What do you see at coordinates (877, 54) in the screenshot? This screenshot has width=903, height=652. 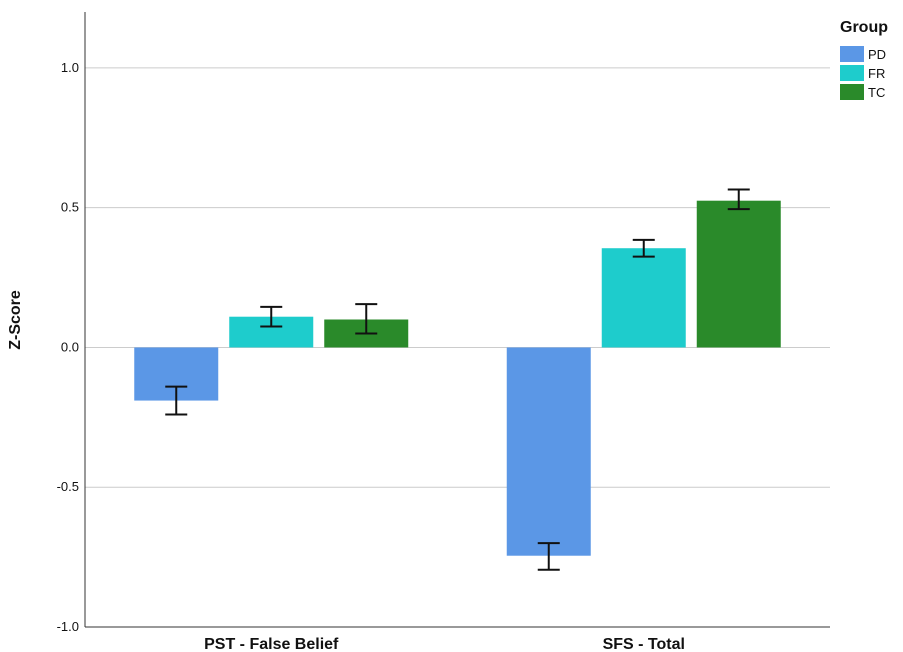 I see `legend-label-pd: PD` at bounding box center [877, 54].